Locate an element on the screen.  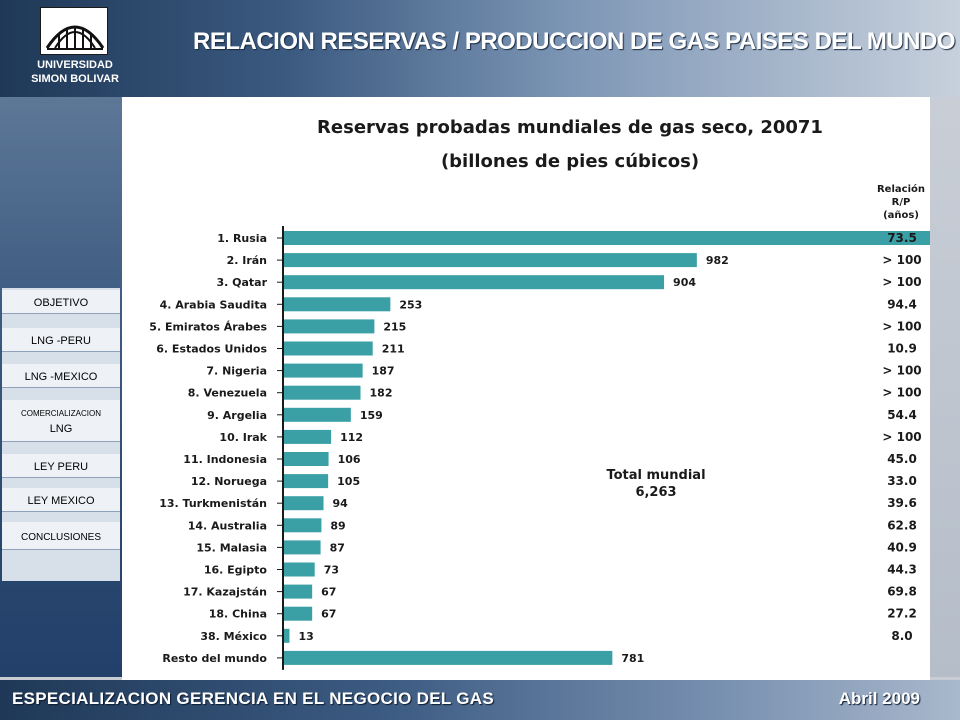
nav-item-label: LEY PERU is located at coordinates (61, 467).